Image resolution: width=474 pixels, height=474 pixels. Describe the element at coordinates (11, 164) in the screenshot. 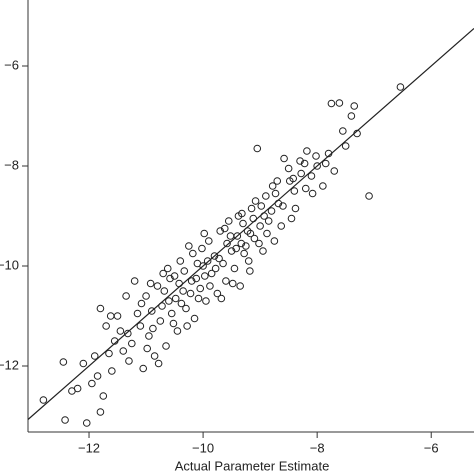

I see `y-tick-label: −8` at that location.